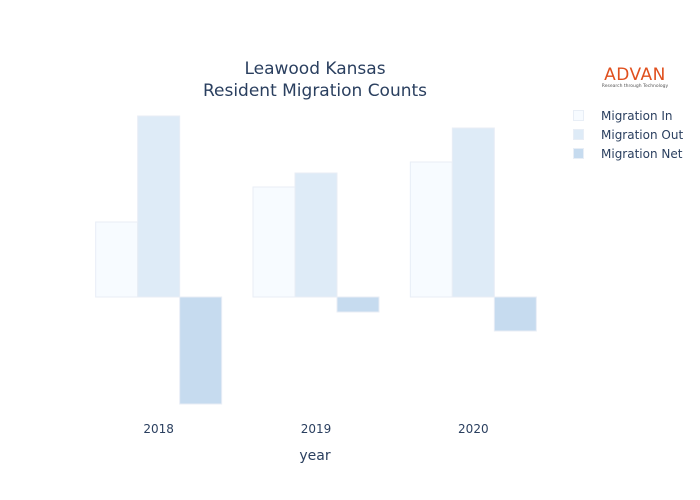  I want to click on chart-title-line1: Leawood Kansas, so click(315, 69).